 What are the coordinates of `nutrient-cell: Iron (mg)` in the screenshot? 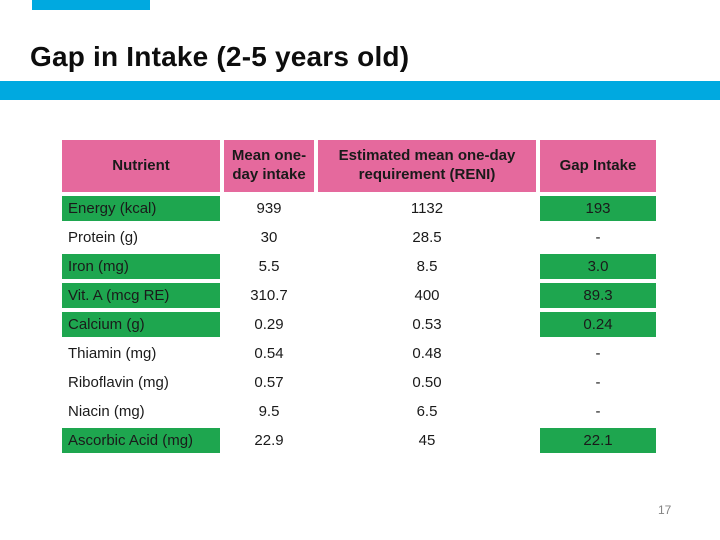 It's located at (141, 266).